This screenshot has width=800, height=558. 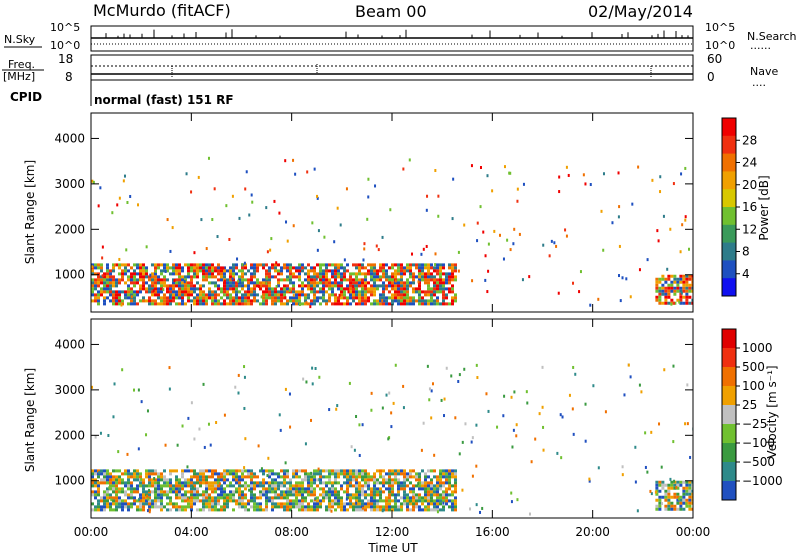 I want to click on time-axis-ticks: 00:00 04:00 08:00 12:00 16:00 20:00 00:00, so click(x=392, y=532).